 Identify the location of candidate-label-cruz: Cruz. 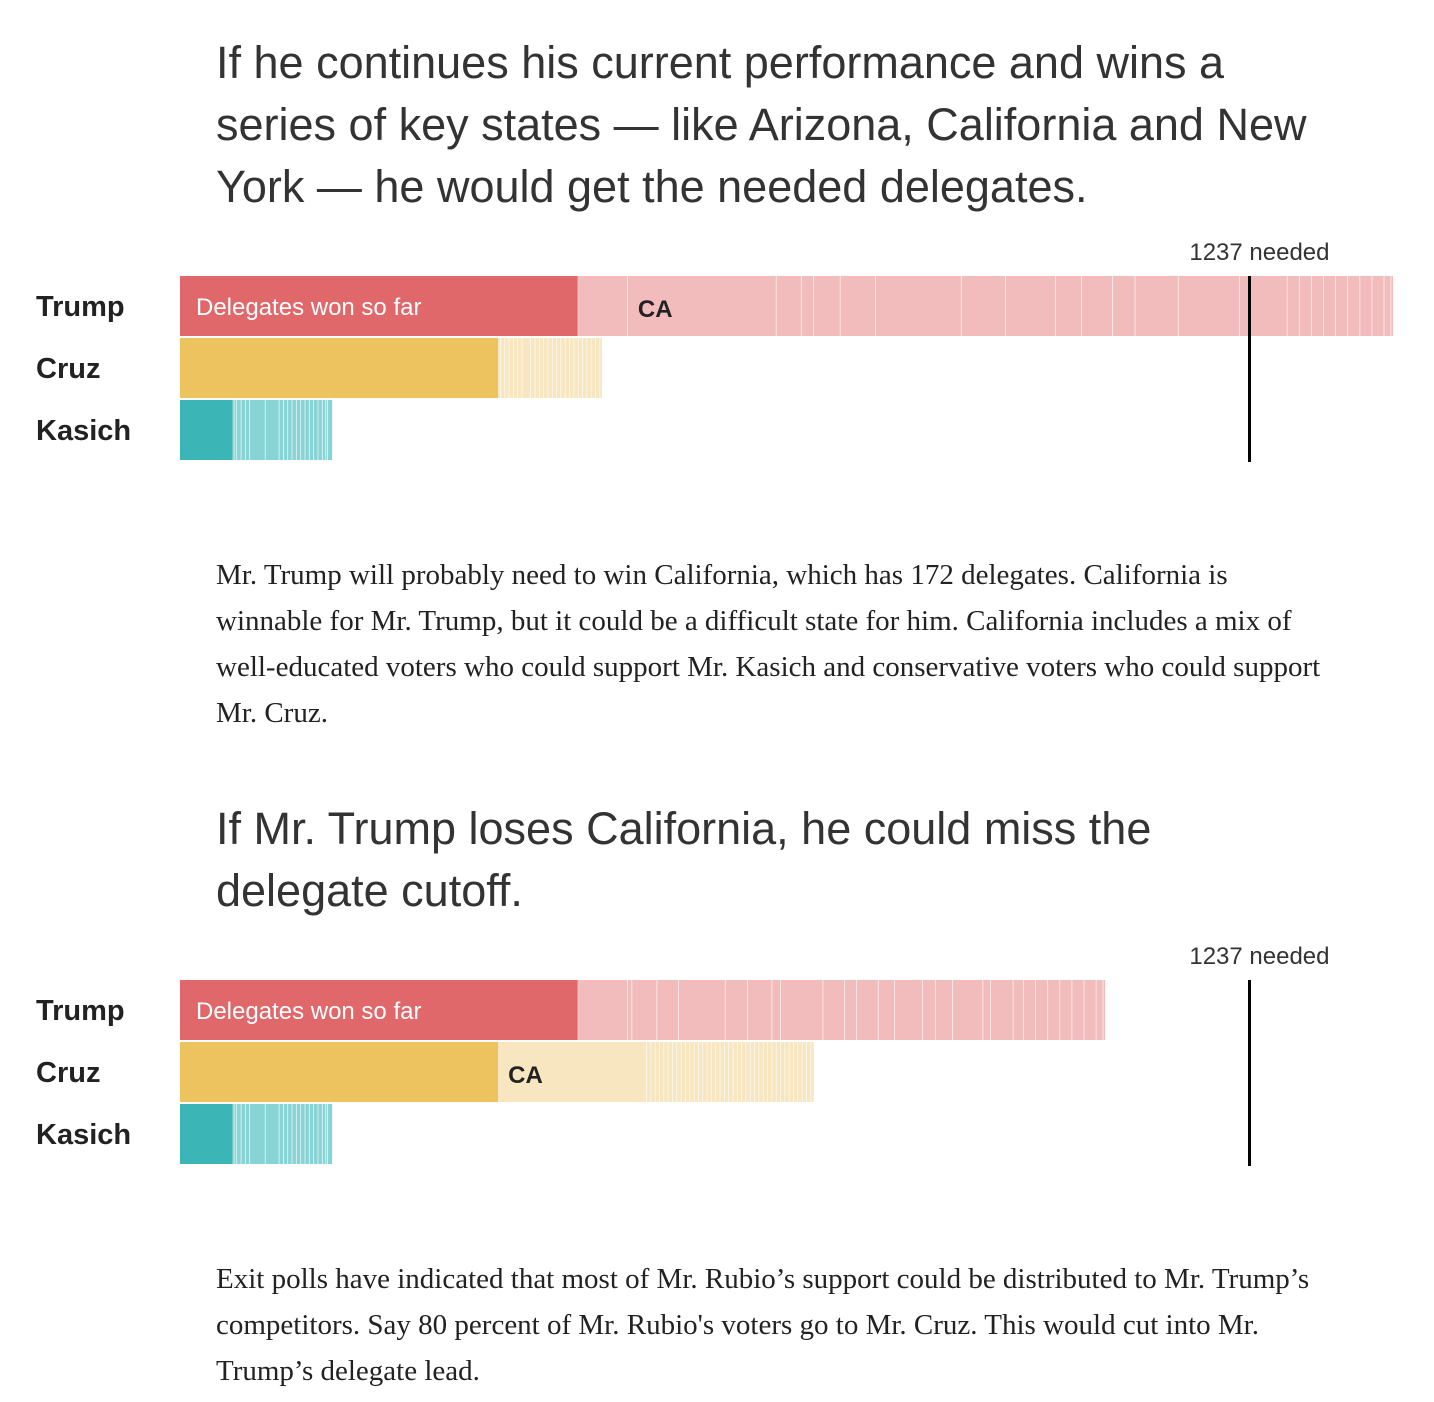
(68, 1073).